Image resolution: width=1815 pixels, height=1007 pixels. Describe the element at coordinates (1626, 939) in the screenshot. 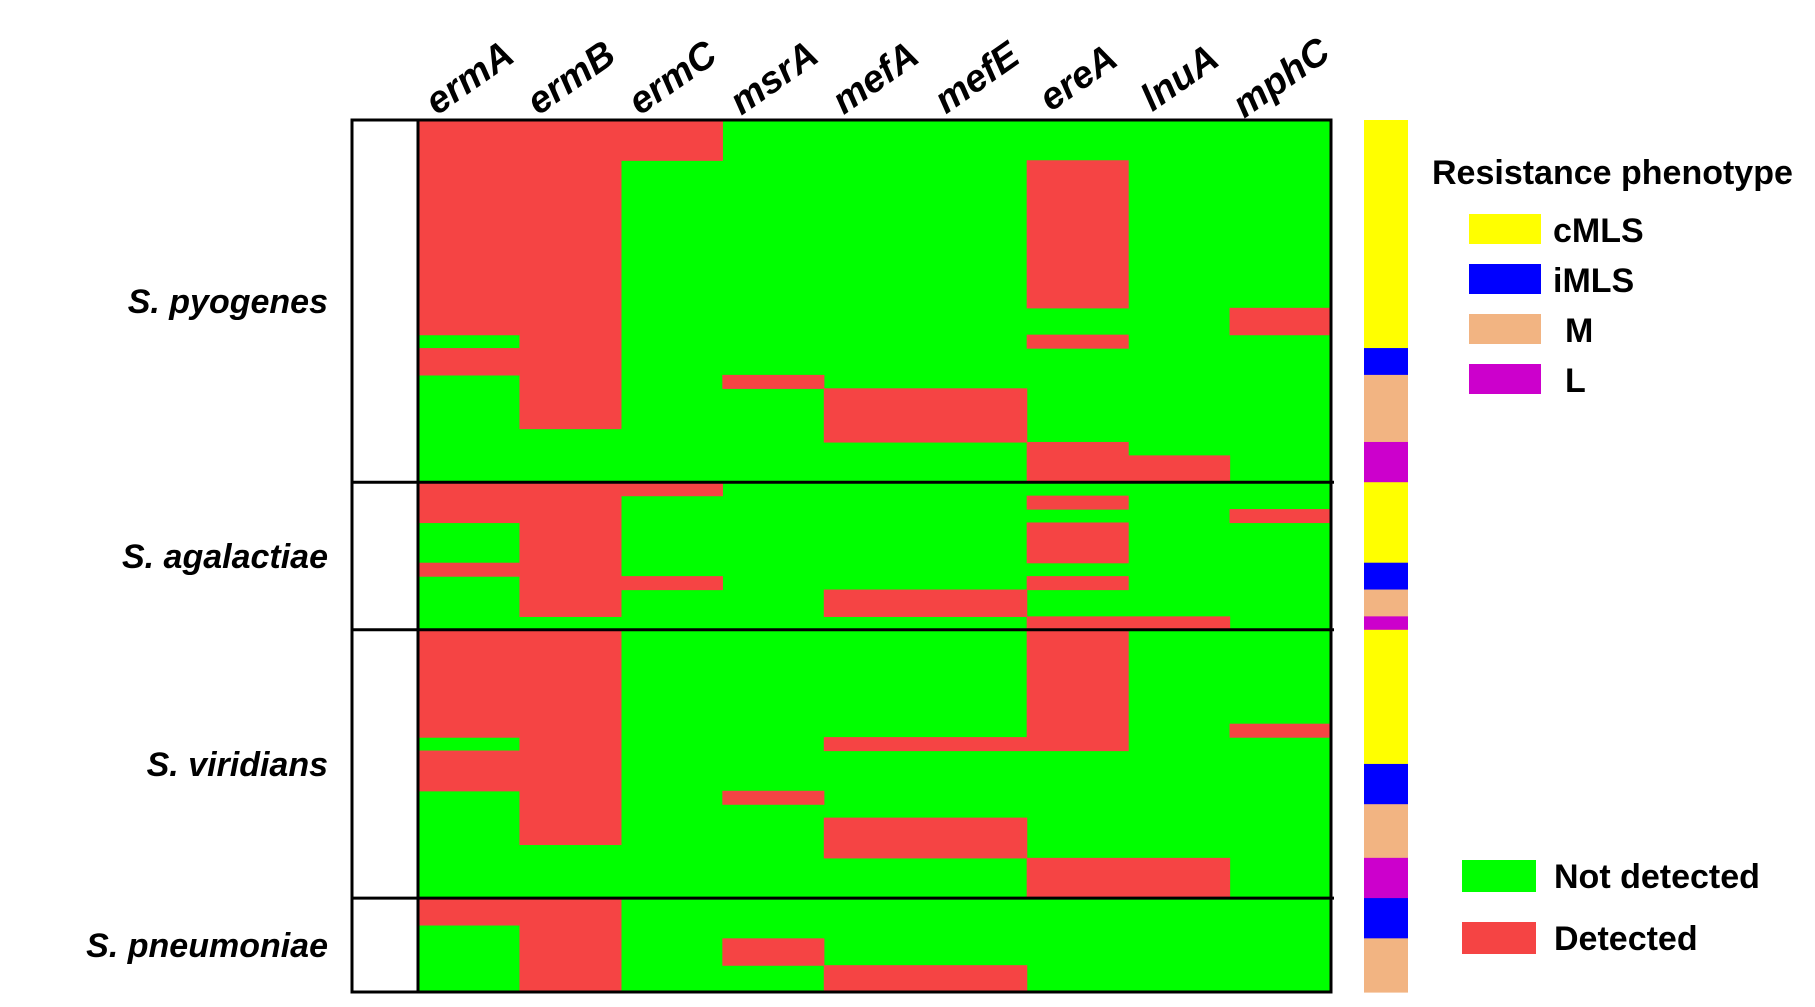

I see `legend-label-detected: Detected` at that location.